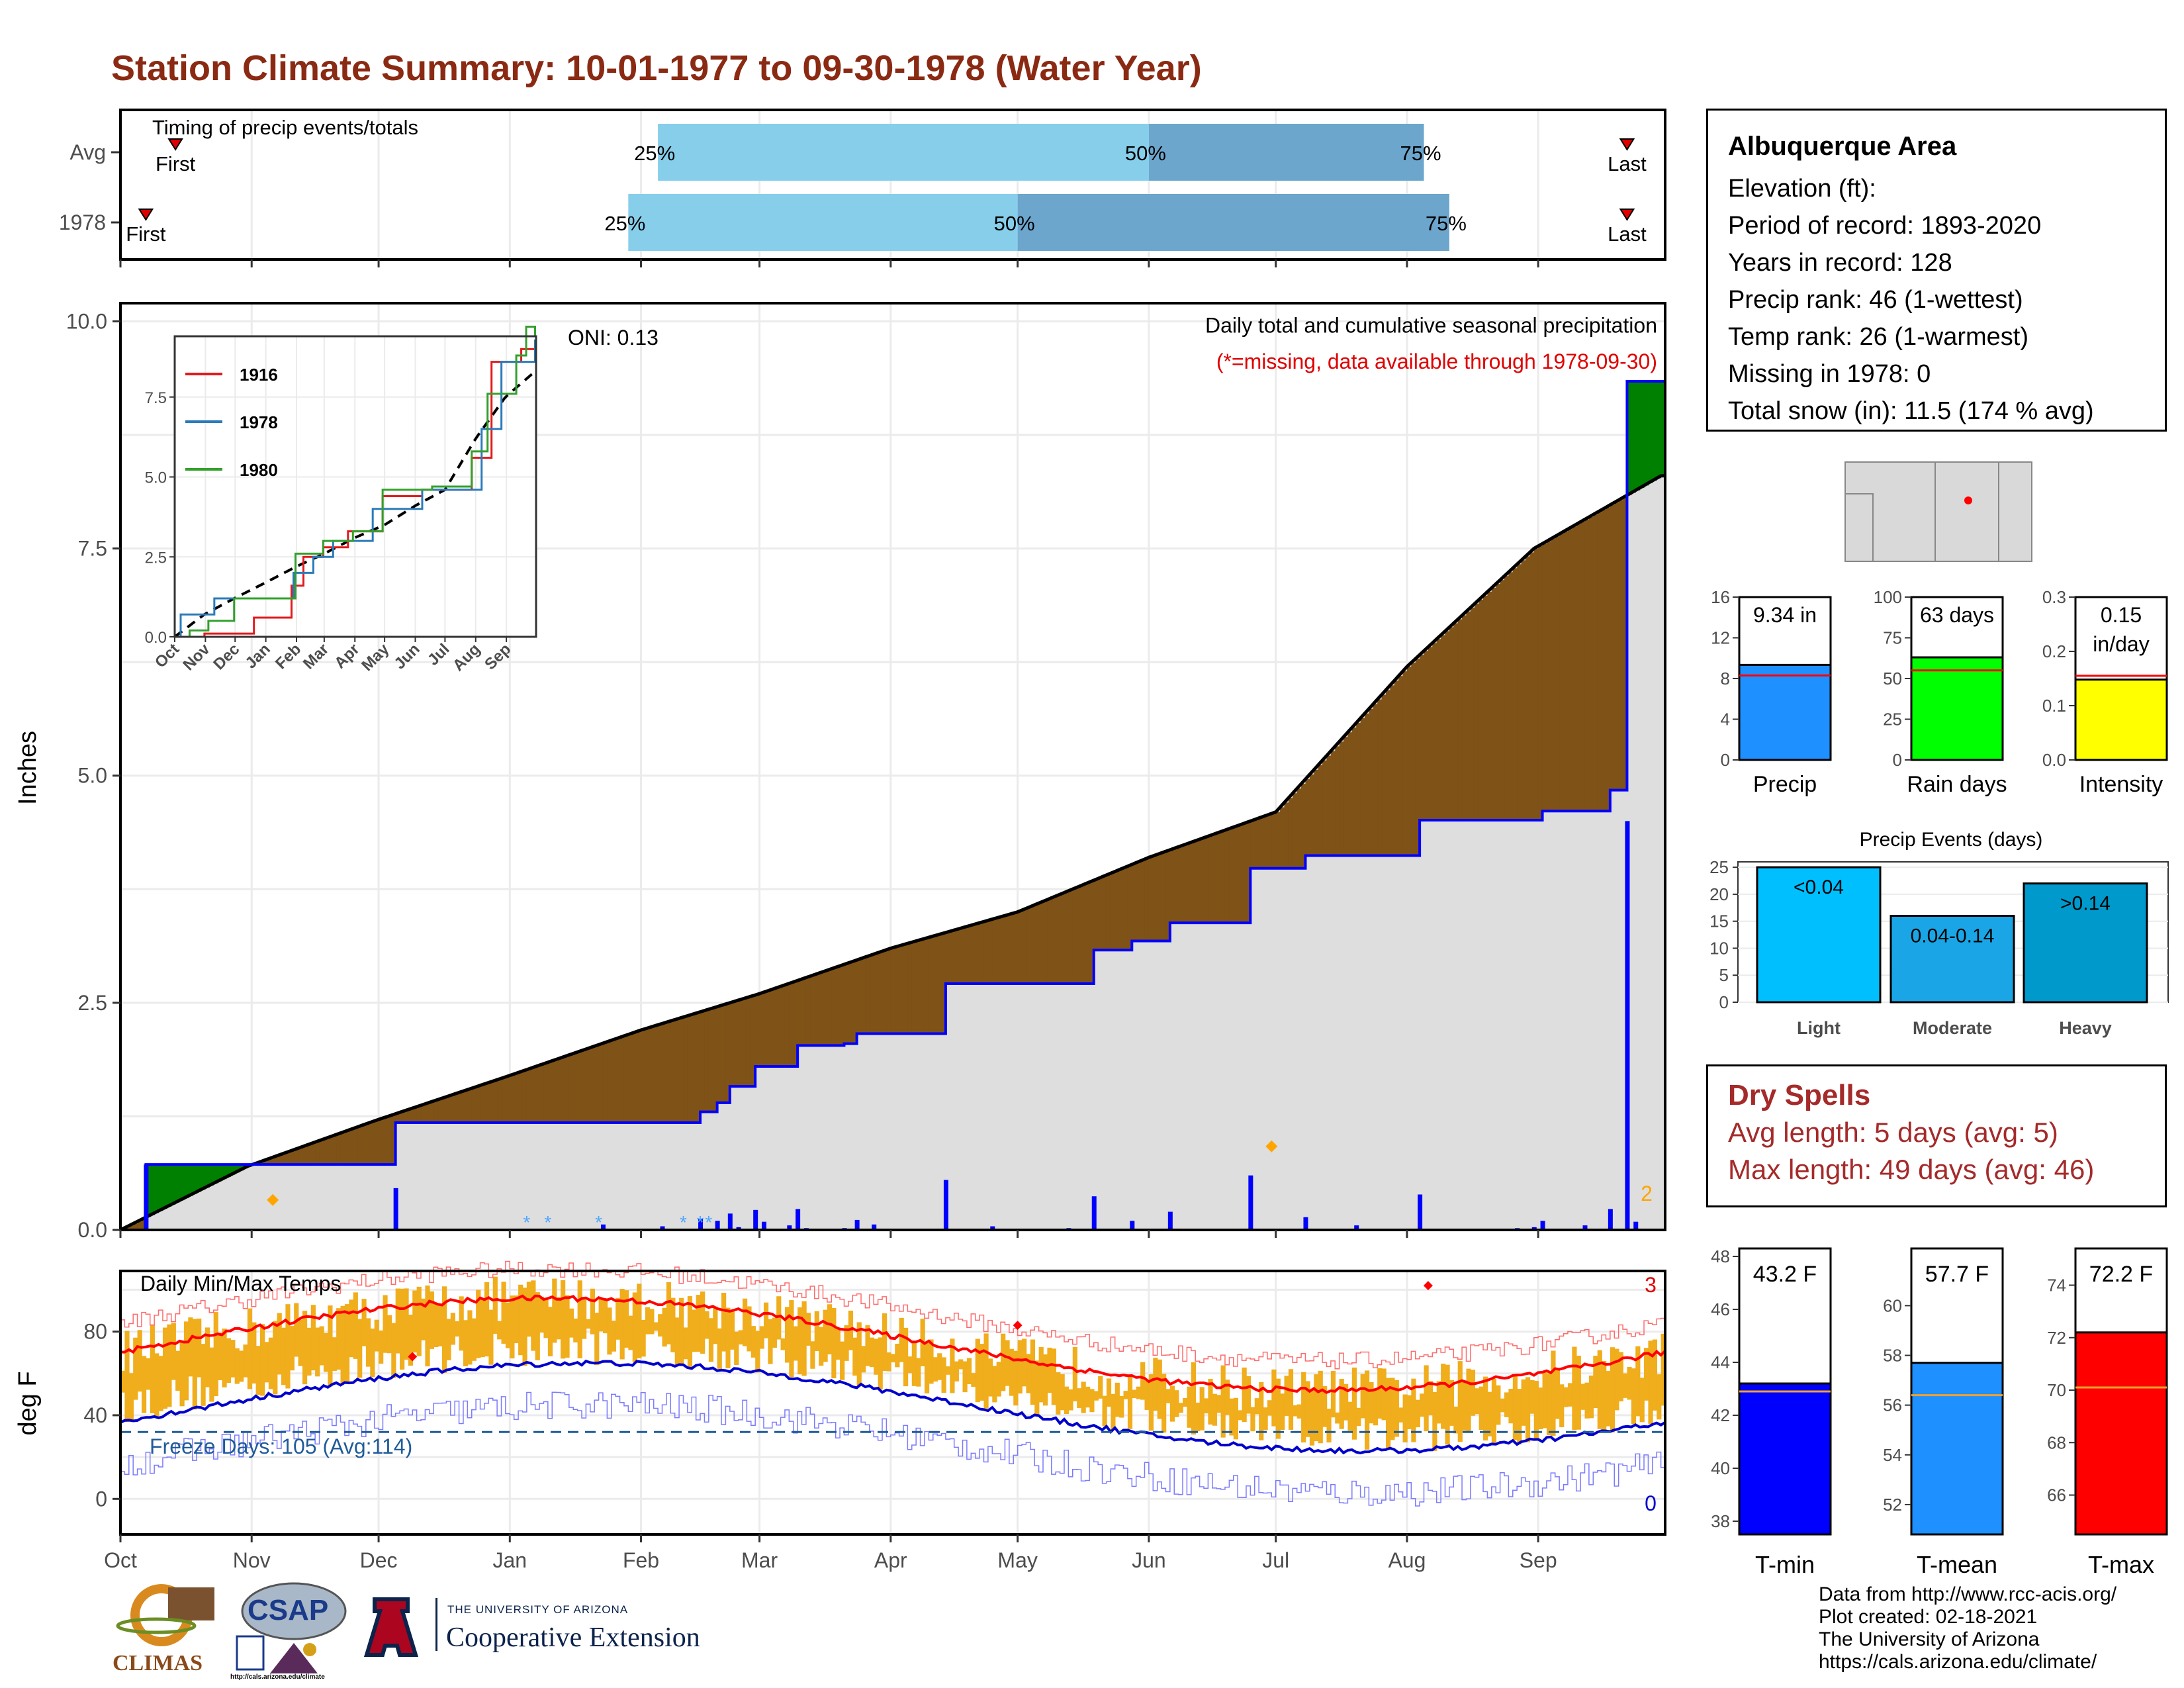 The image size is (2184, 1688). Describe the element at coordinates (1968, 1594) in the screenshot. I see `credit-line: Data from http://www.rcc-acis.org/` at that location.